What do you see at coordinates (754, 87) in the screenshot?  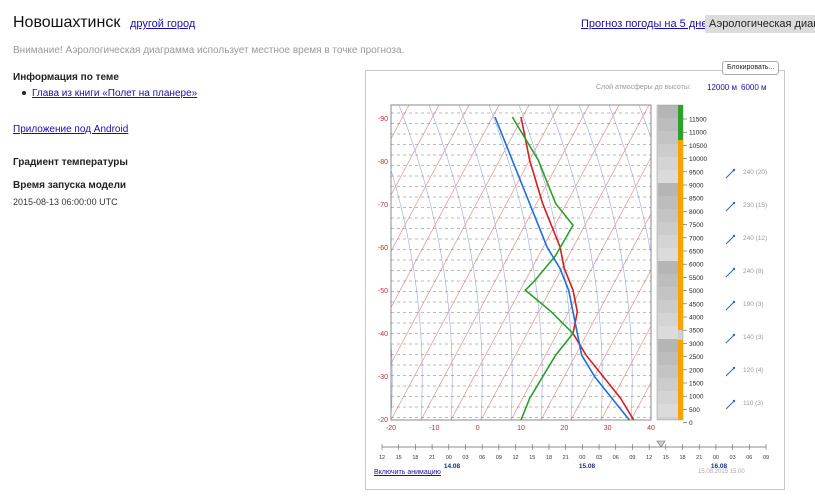 I see `layer-6000-link: 6000 м` at bounding box center [754, 87].